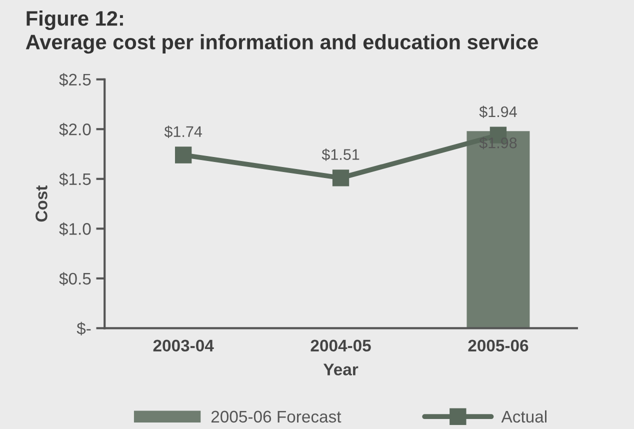  I want to click on data-label: $1.51, so click(341, 154).